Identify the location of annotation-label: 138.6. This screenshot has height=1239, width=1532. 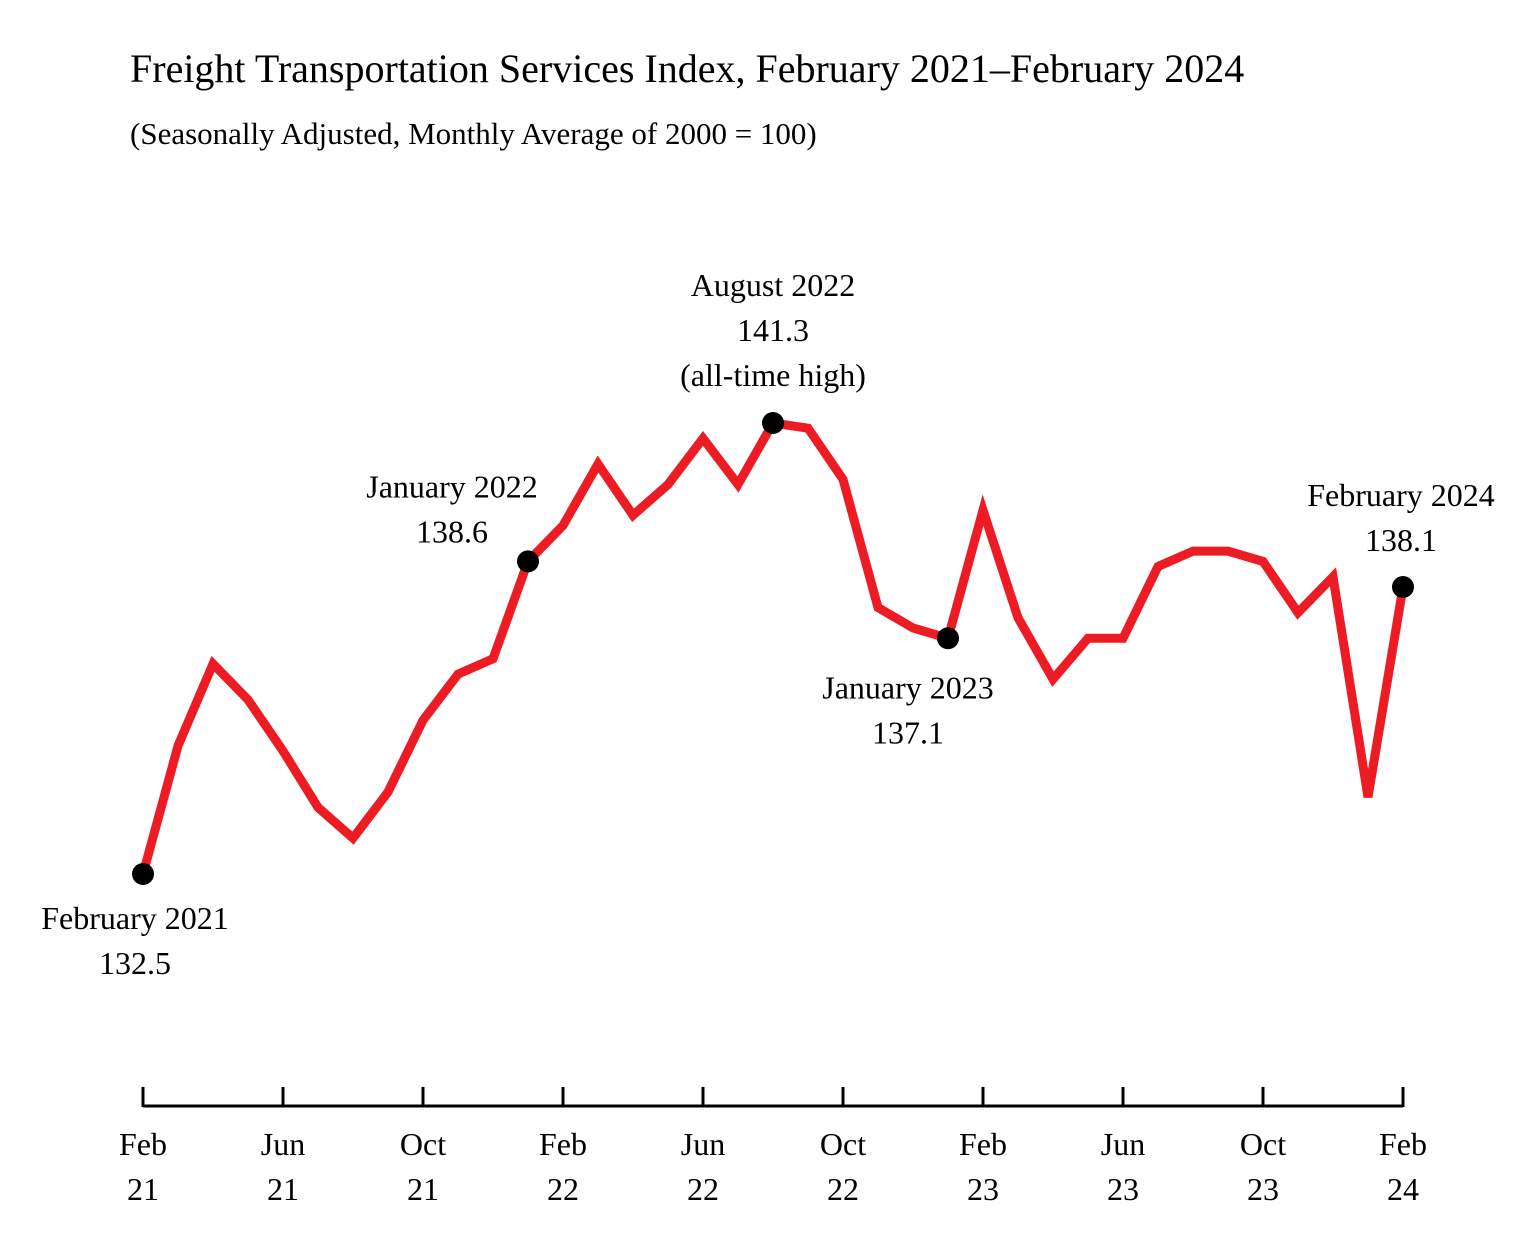
(452, 531).